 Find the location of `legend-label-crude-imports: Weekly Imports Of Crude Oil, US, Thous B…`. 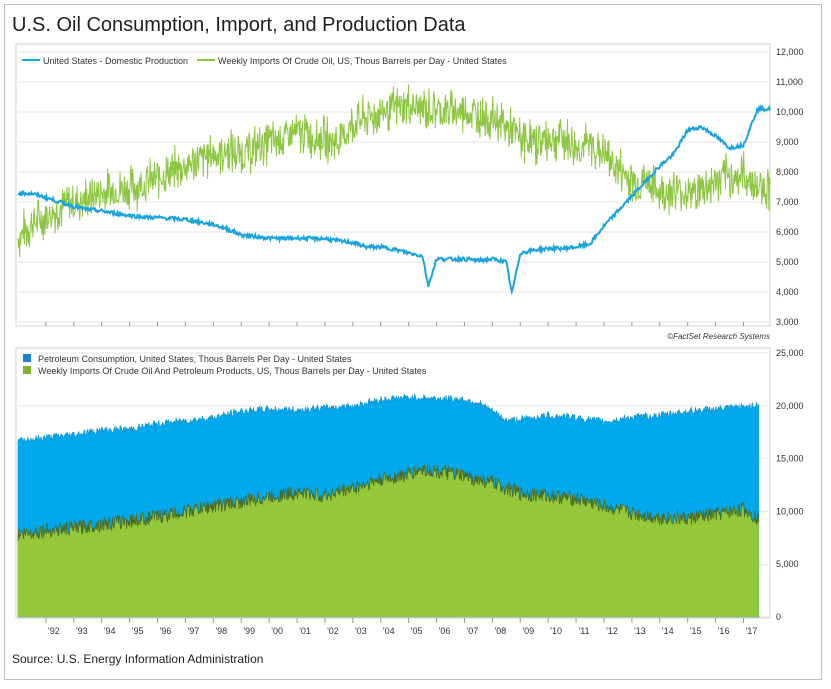

legend-label-crude-imports: Weekly Imports Of Crude Oil, US, Thous B… is located at coordinates (362, 61).